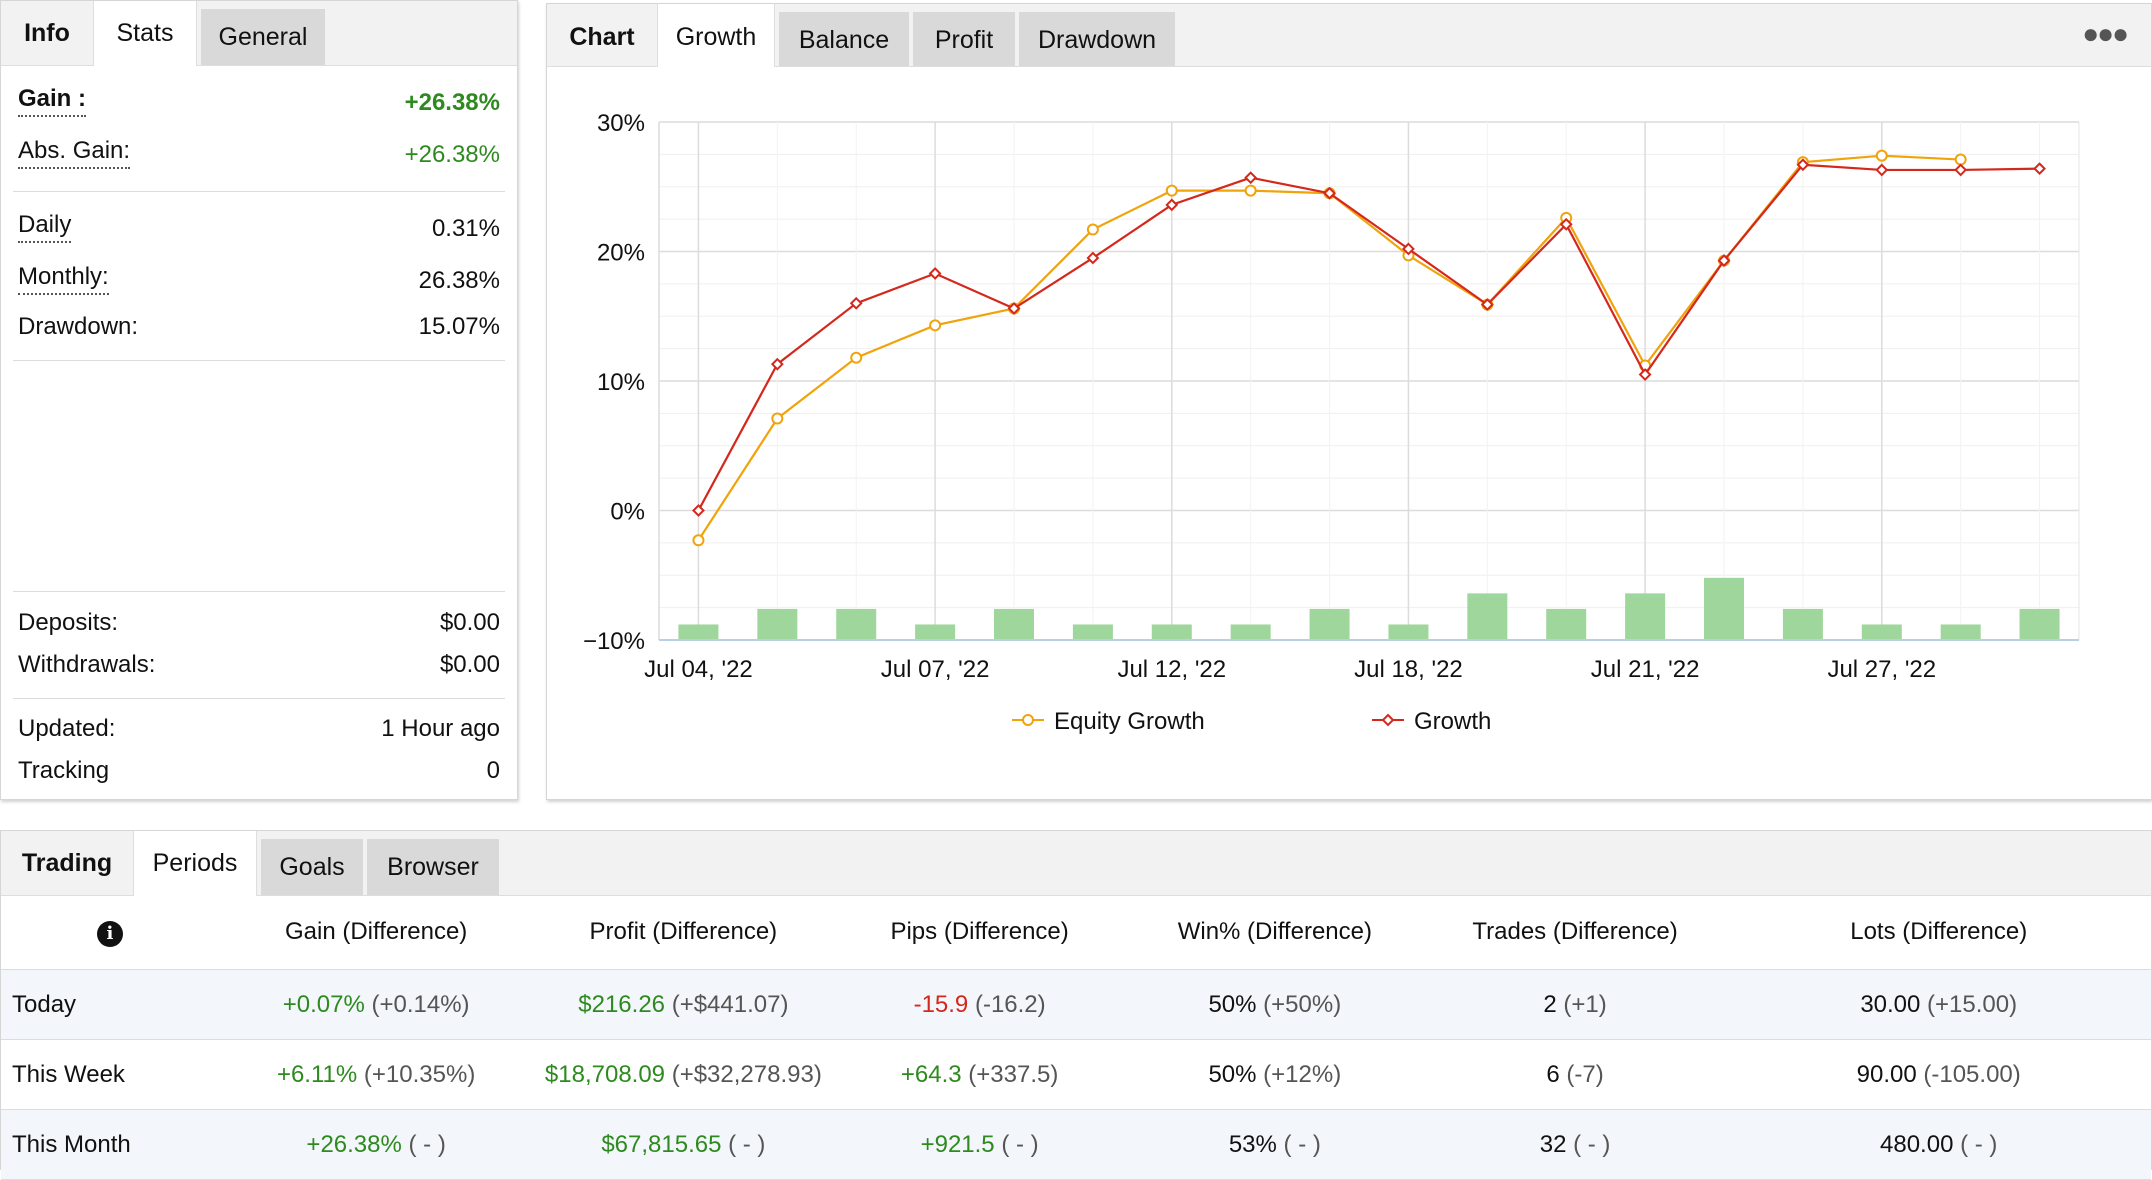  What do you see at coordinates (259, 101) in the screenshot?
I see `gain-row: Gain : +26.38%` at bounding box center [259, 101].